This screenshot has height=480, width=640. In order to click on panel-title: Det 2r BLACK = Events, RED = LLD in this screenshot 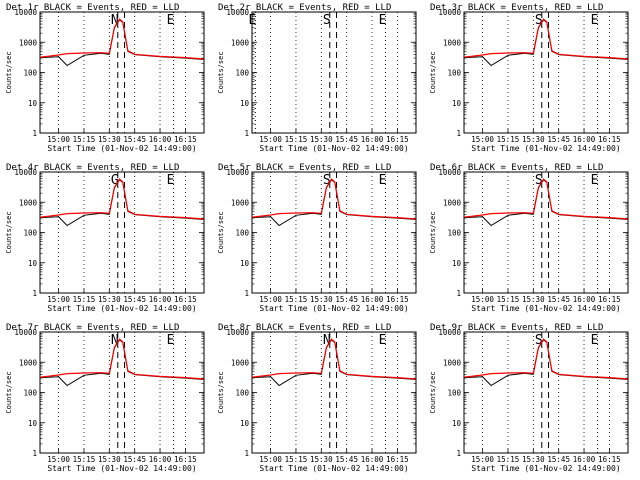, I will do `click(304, 8)`.